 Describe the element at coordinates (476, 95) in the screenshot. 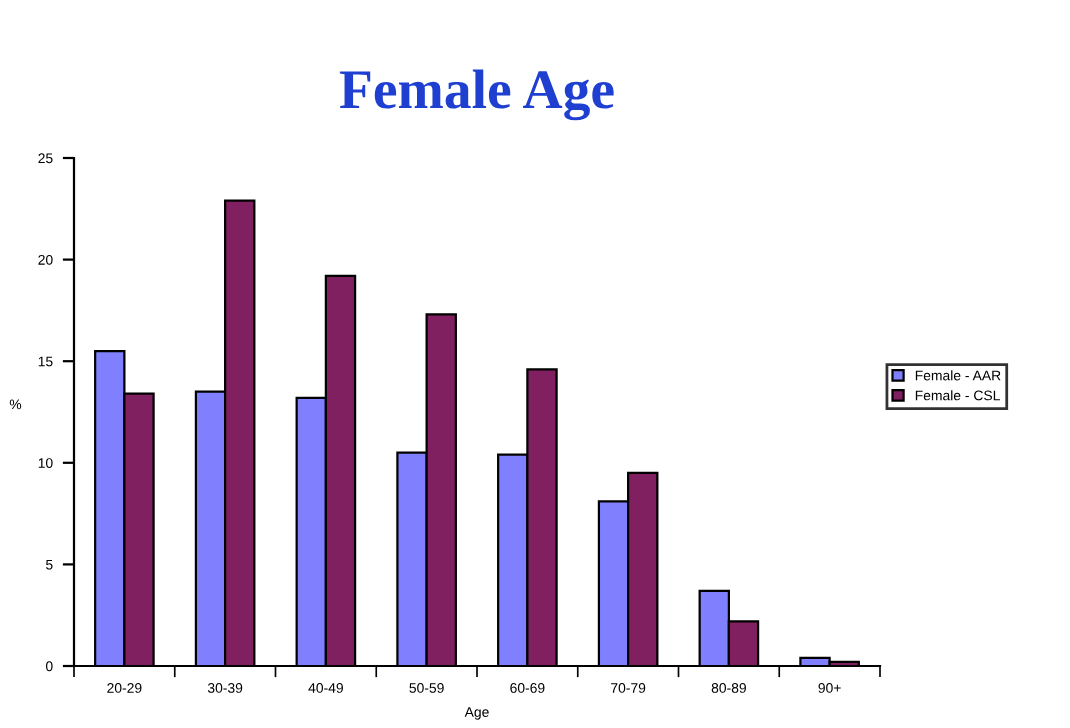

I see `chart-title: Female Age` at that location.